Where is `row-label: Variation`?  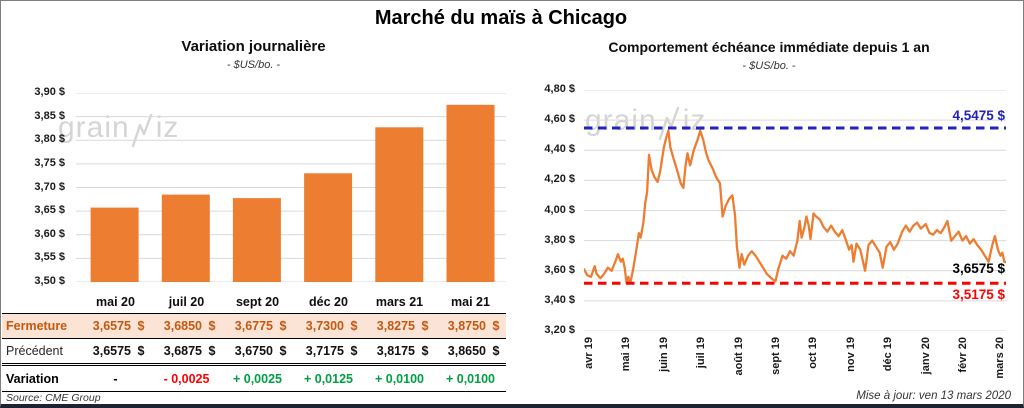
row-label: Variation is located at coordinates (32, 378).